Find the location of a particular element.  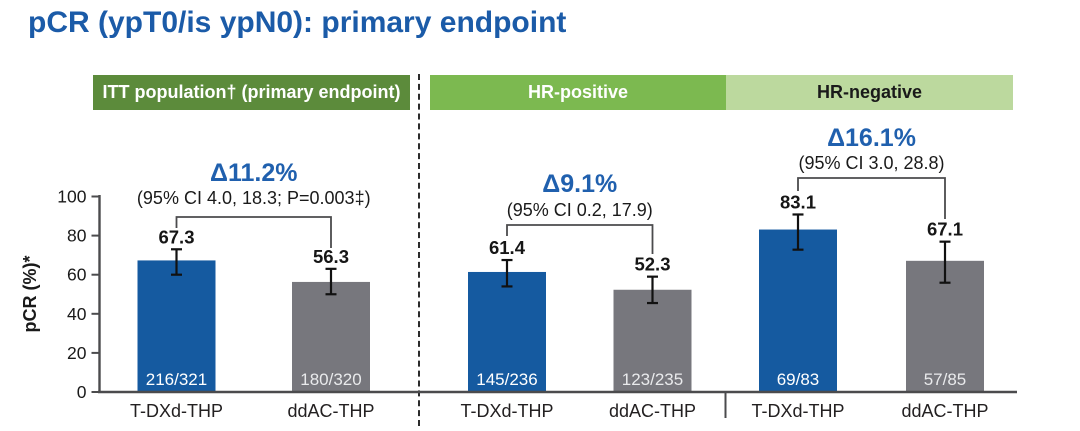

y-axis-tick-label: 40 is located at coordinates (77, 314).